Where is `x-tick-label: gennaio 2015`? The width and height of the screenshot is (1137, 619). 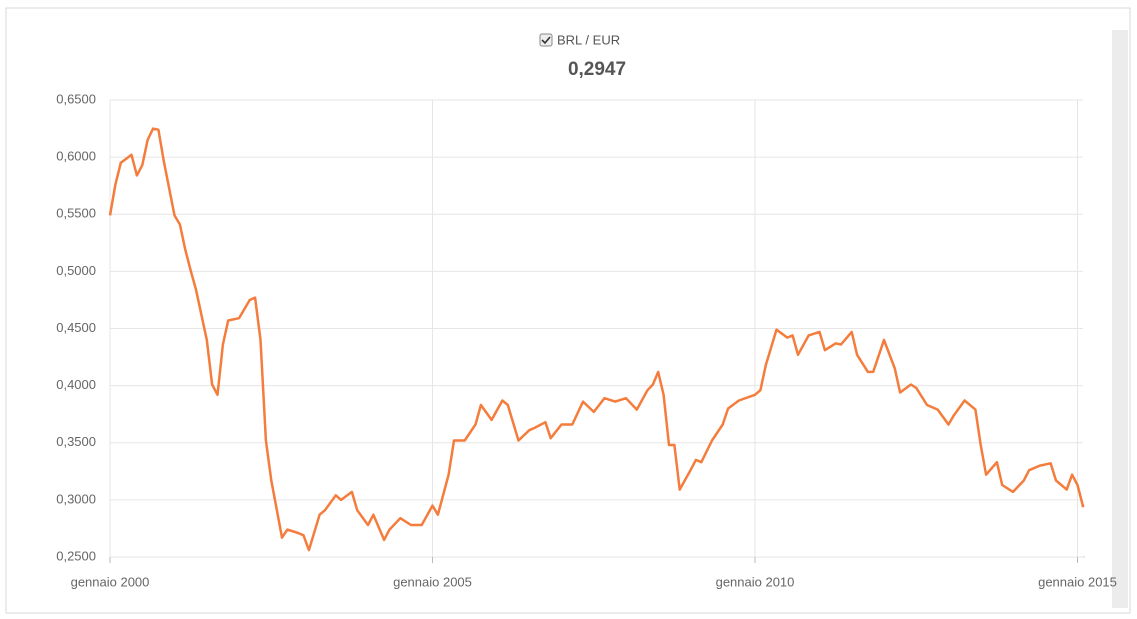
x-tick-label: gennaio 2015 is located at coordinates (1077, 581).